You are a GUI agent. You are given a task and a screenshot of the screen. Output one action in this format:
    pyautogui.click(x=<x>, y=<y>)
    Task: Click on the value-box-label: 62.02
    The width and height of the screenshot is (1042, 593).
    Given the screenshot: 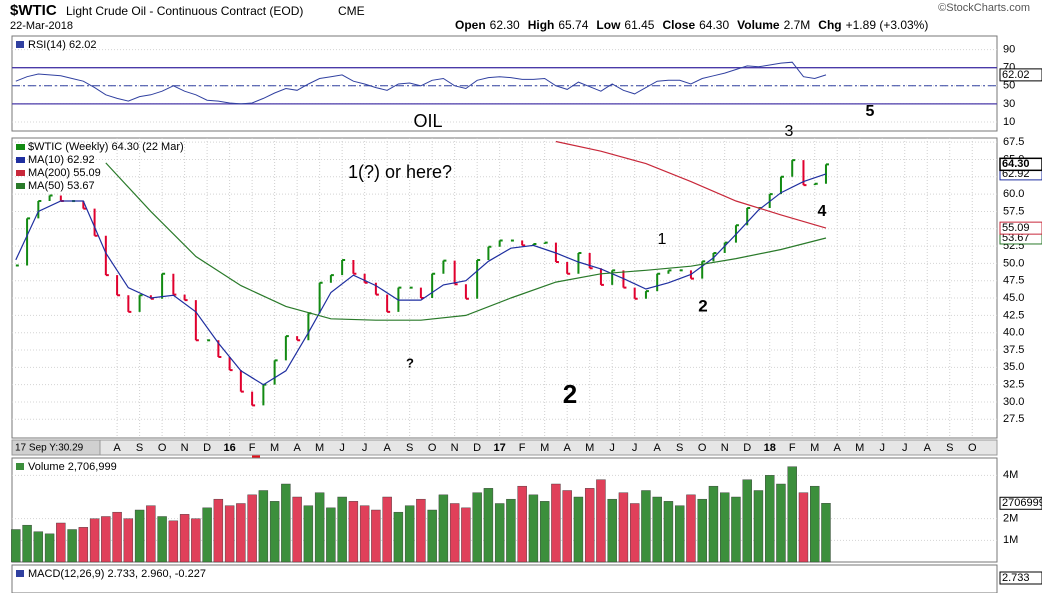 What is the action you would take?
    pyautogui.click(x=1016, y=75)
    